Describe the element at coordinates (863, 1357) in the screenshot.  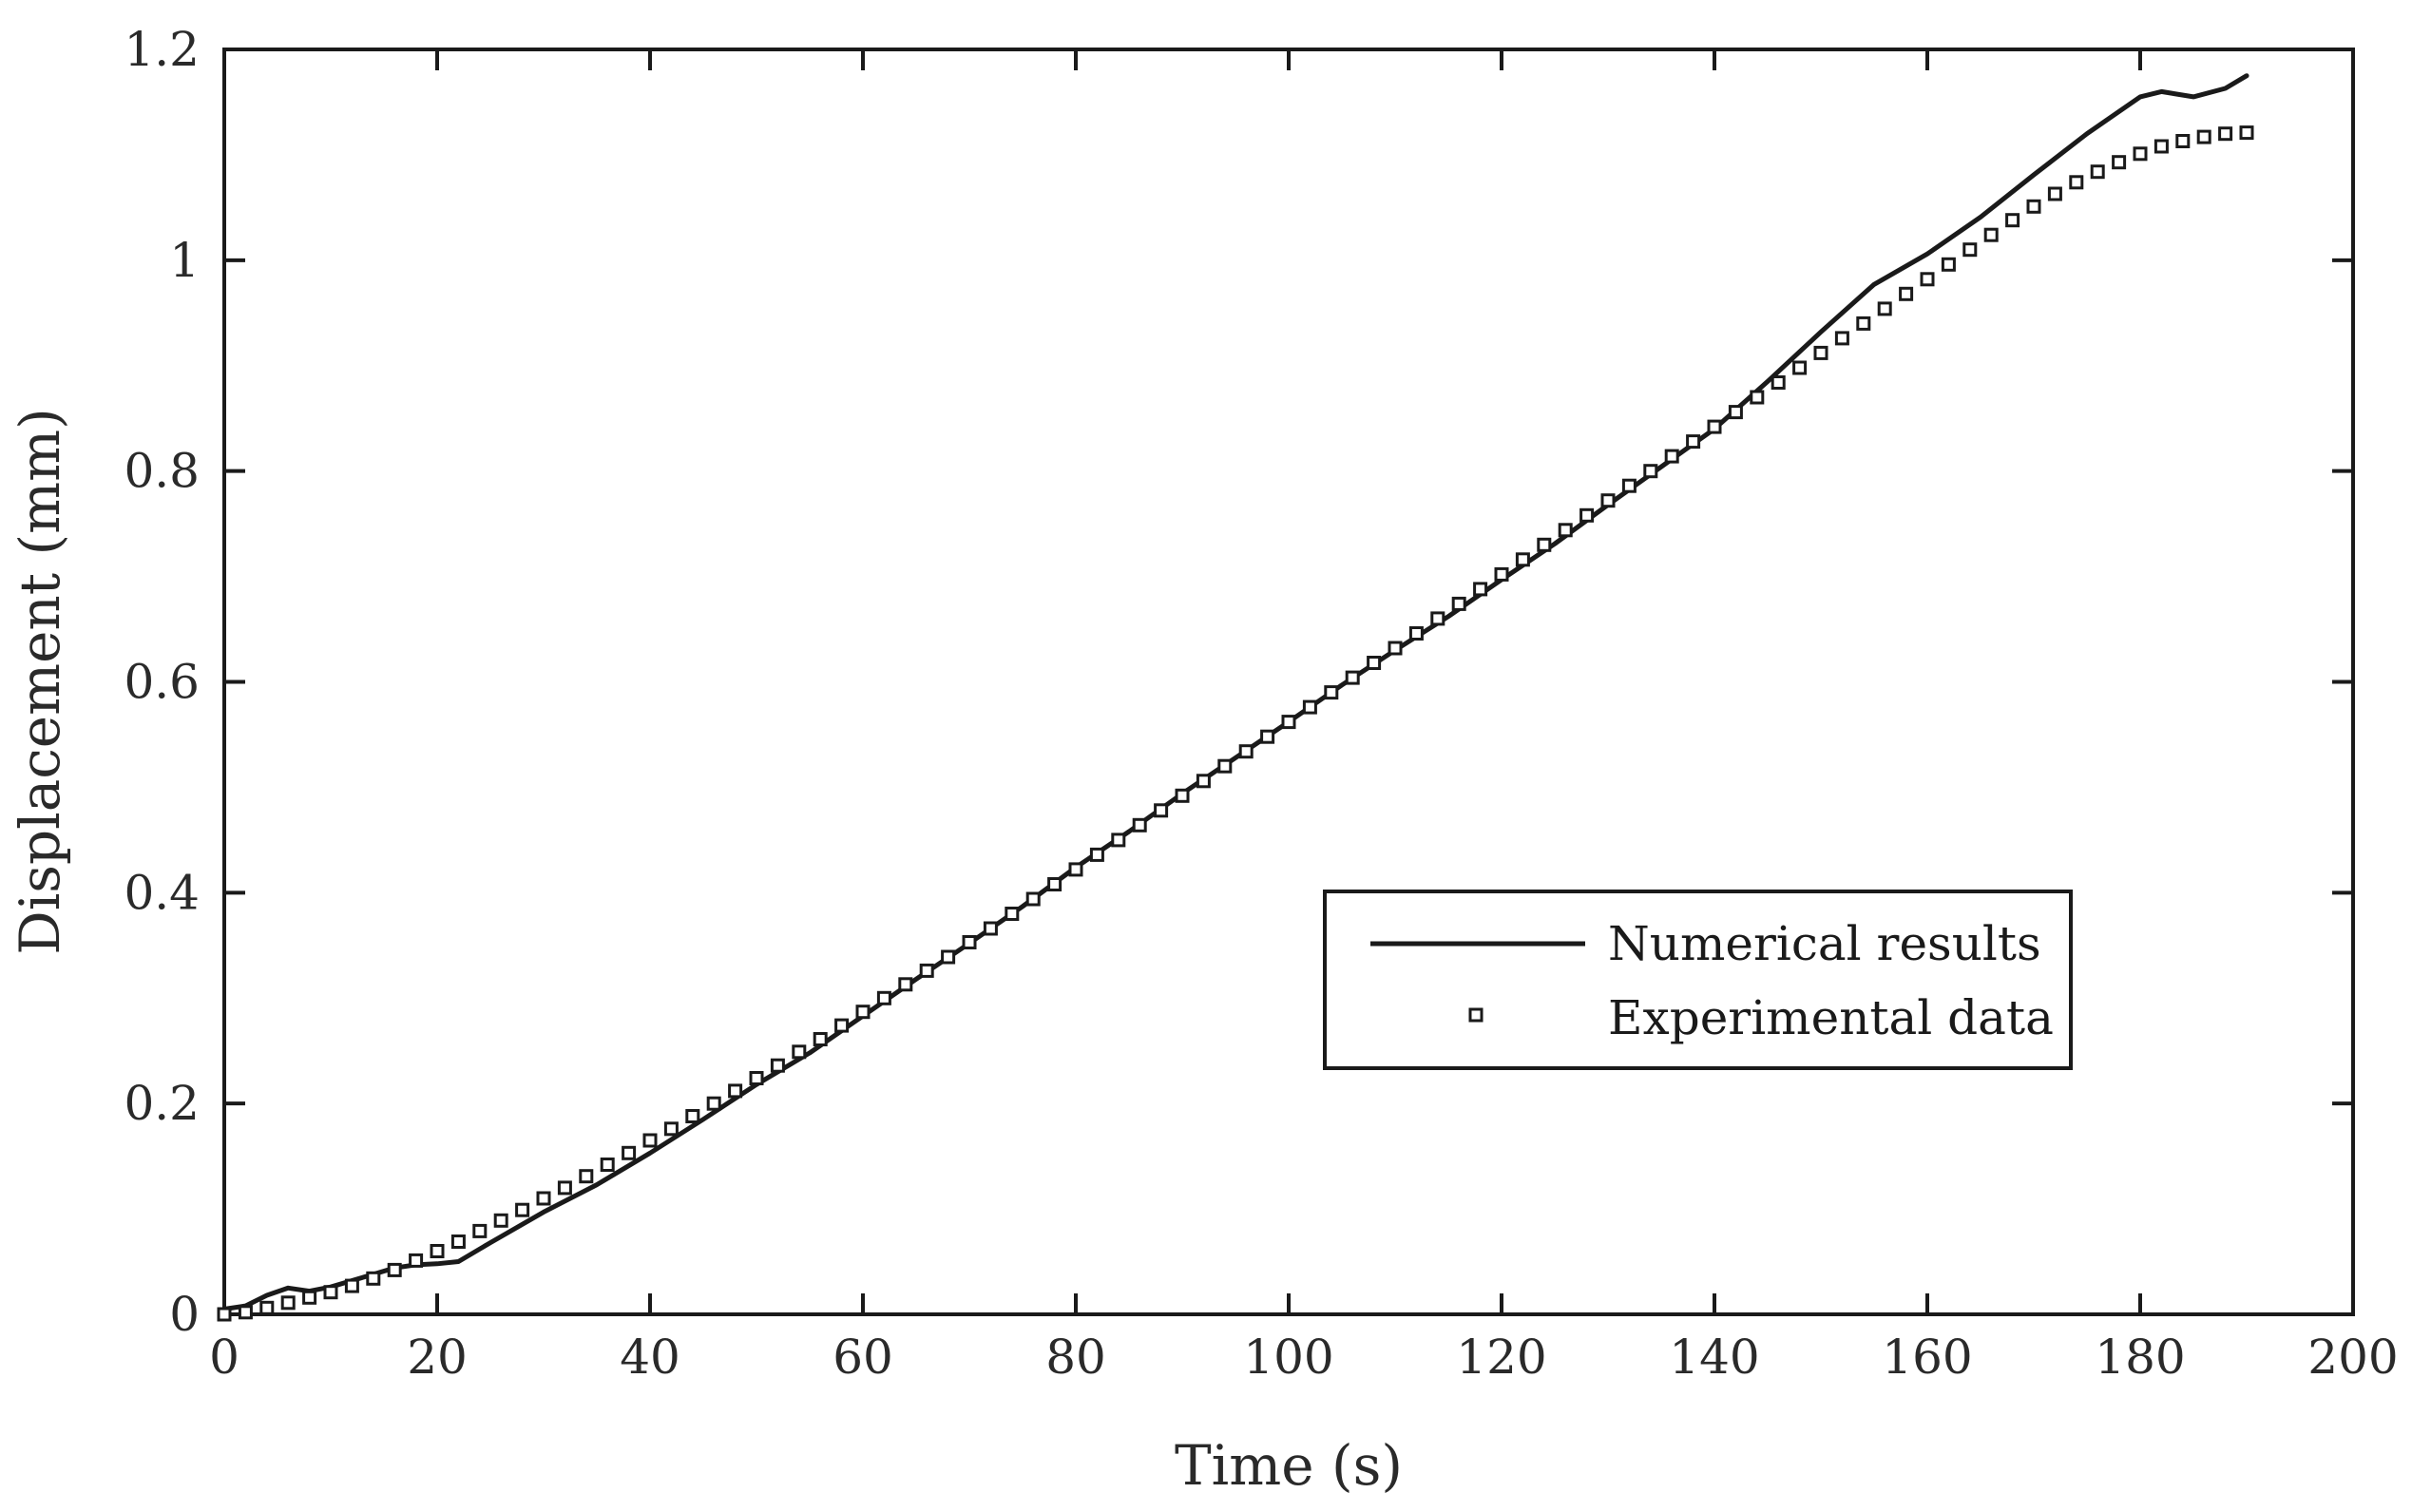
I see `x-tick-label: 60` at that location.